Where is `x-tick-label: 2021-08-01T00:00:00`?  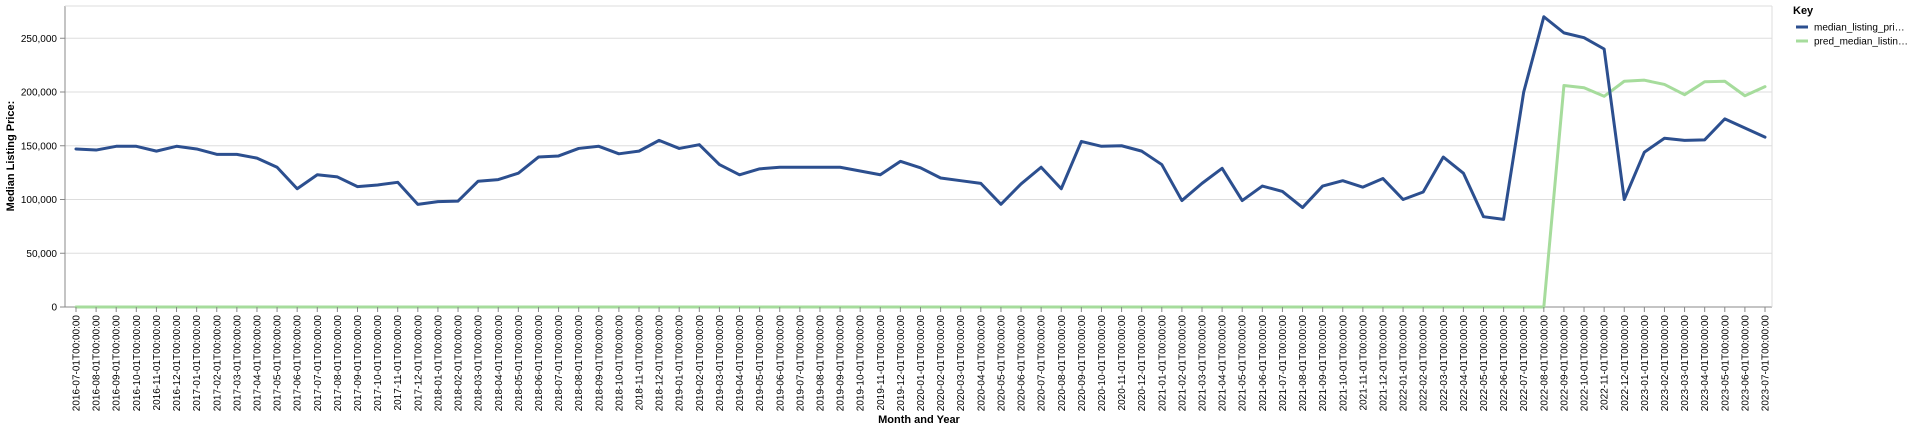
x-tick-label: 2021-08-01T00:00:00 is located at coordinates (1303, 363).